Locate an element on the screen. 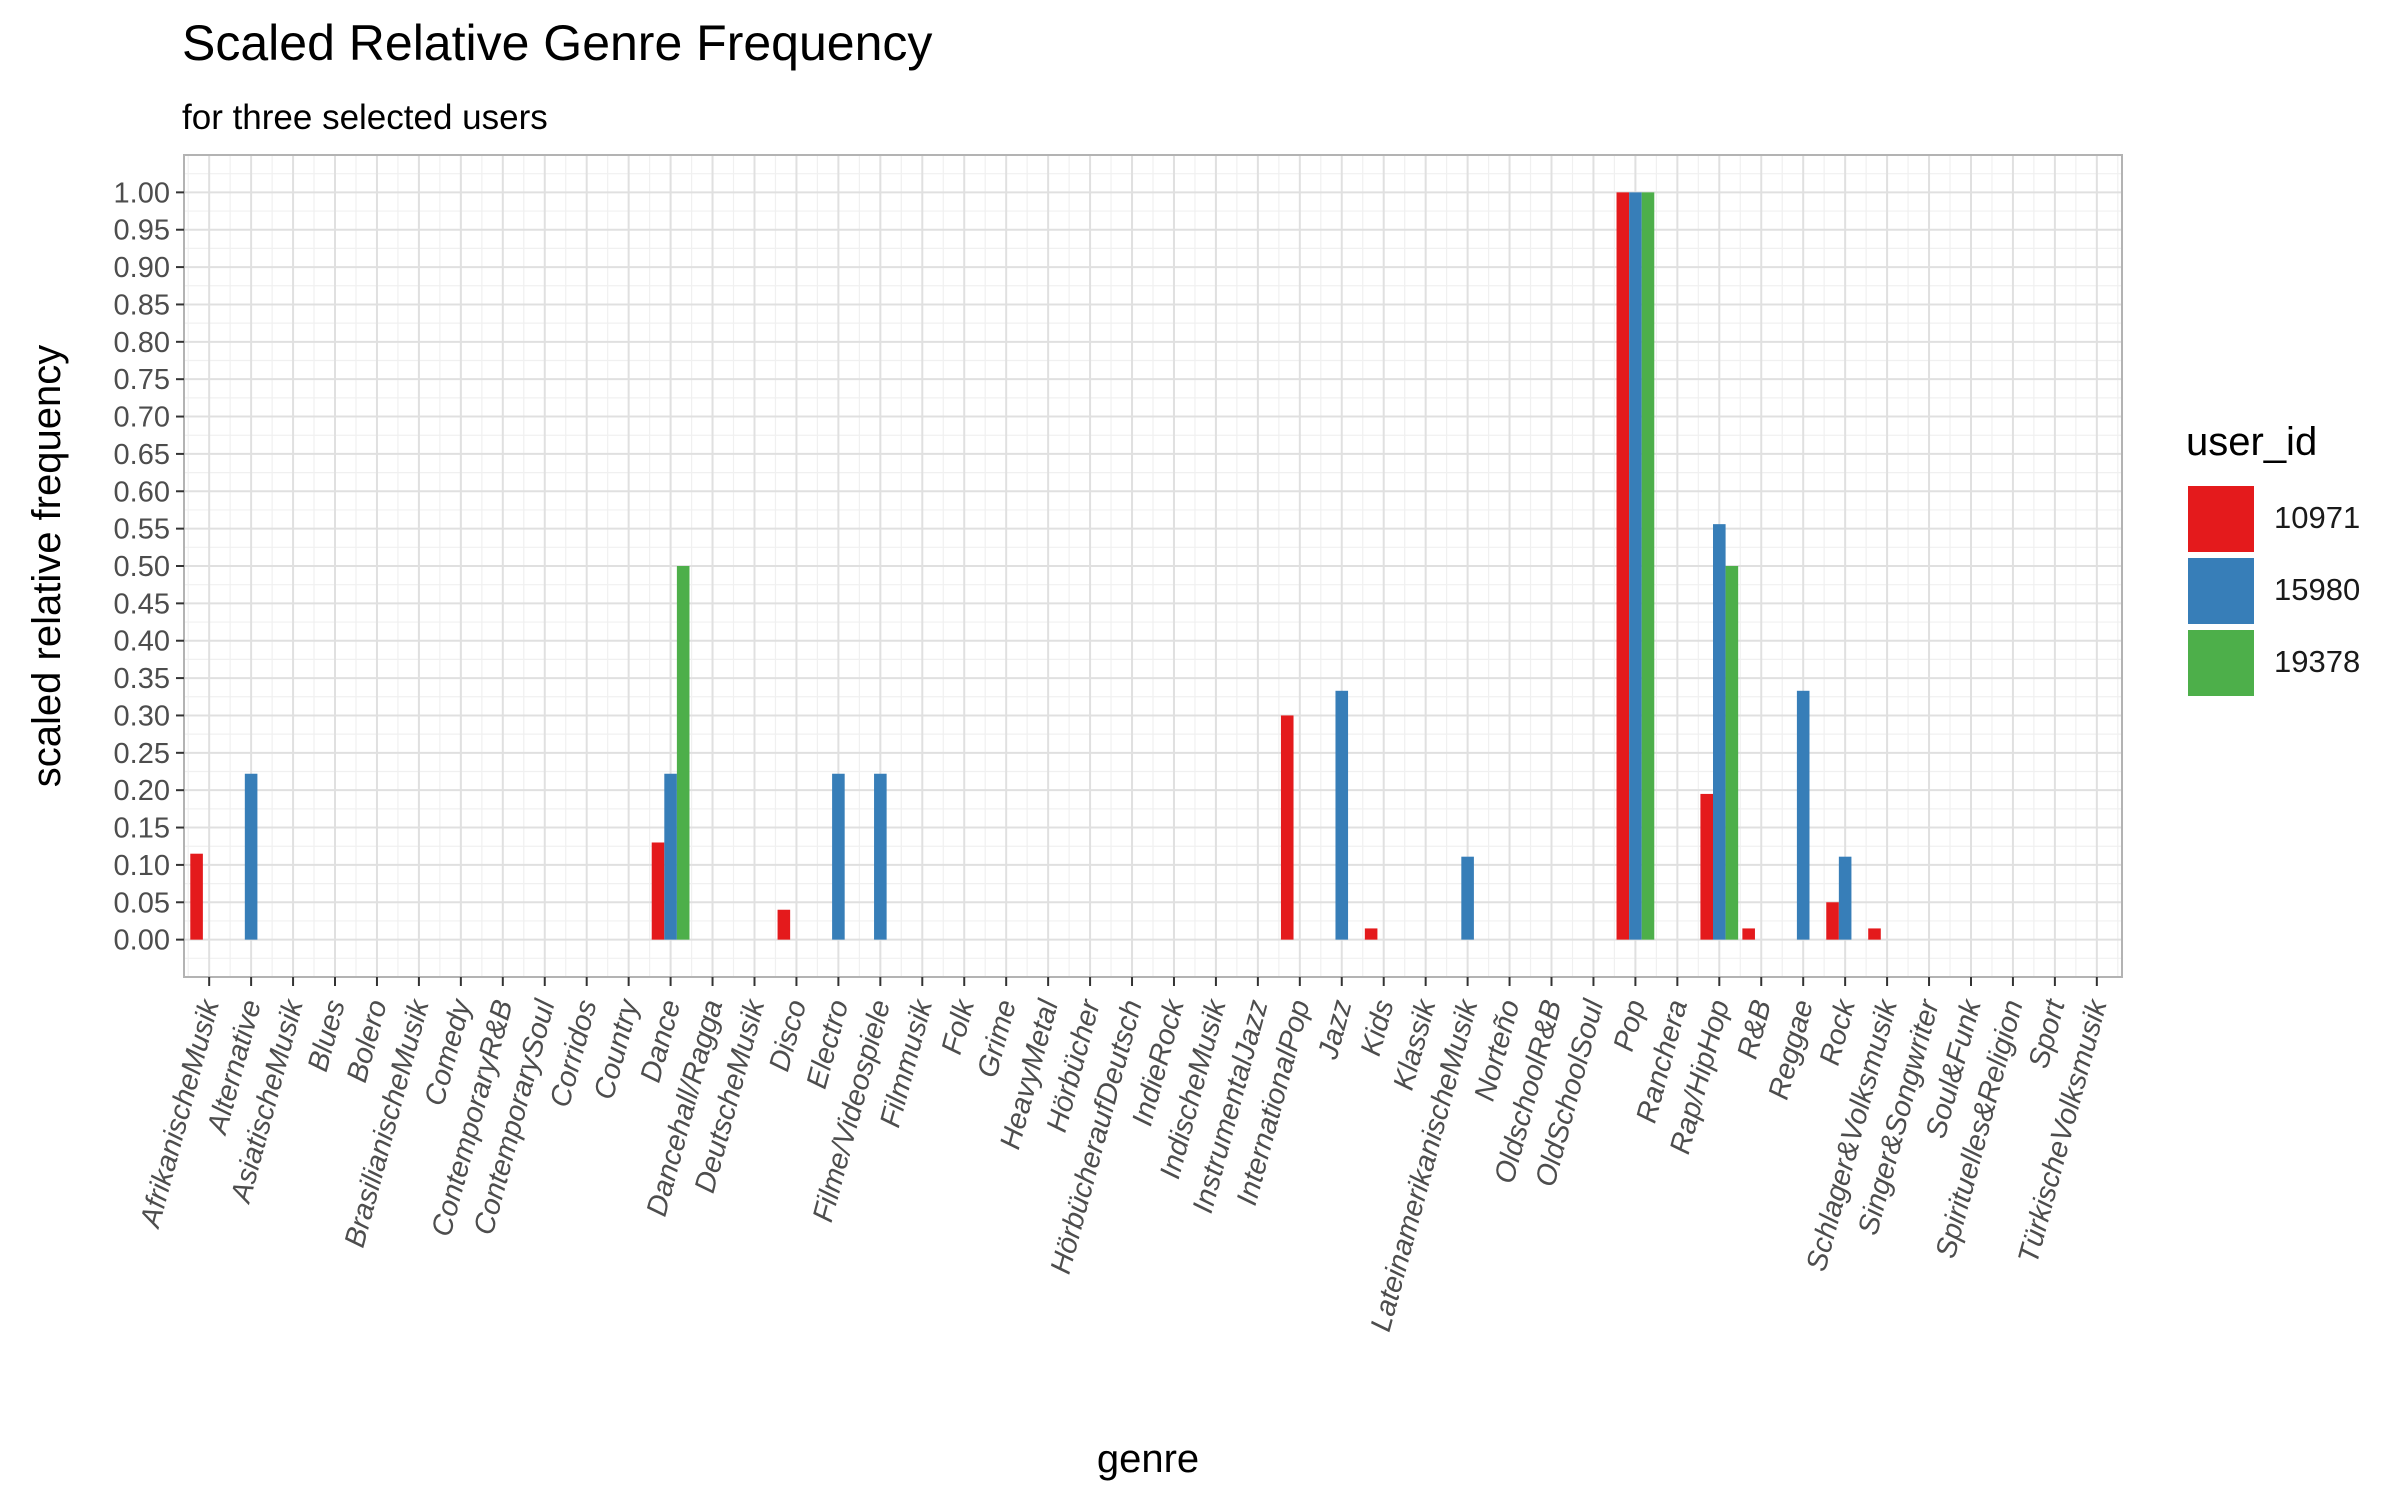 This screenshot has height=1500, width=2400. y-tick-label: 0.20 is located at coordinates (142, 791).